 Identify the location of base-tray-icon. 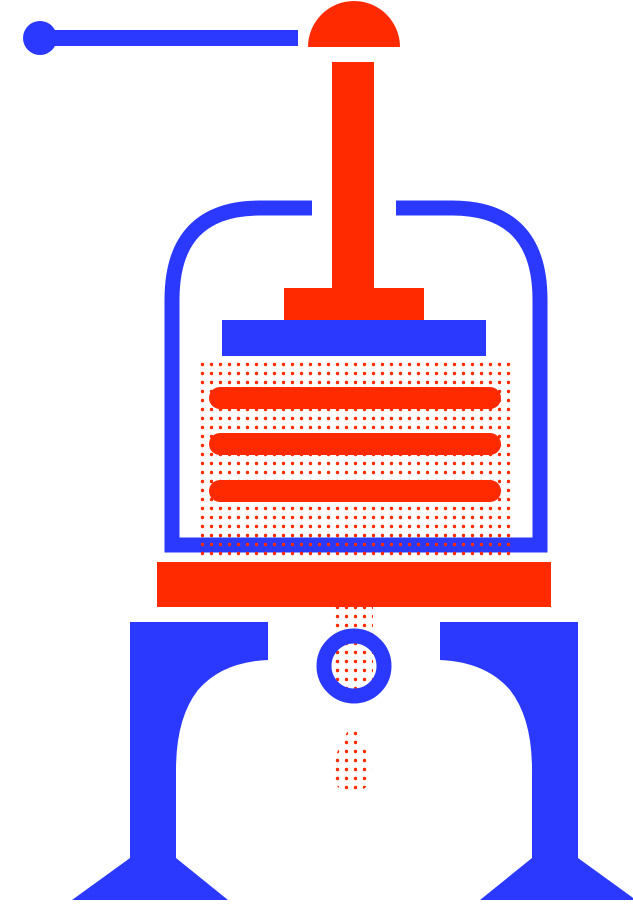
(354, 584).